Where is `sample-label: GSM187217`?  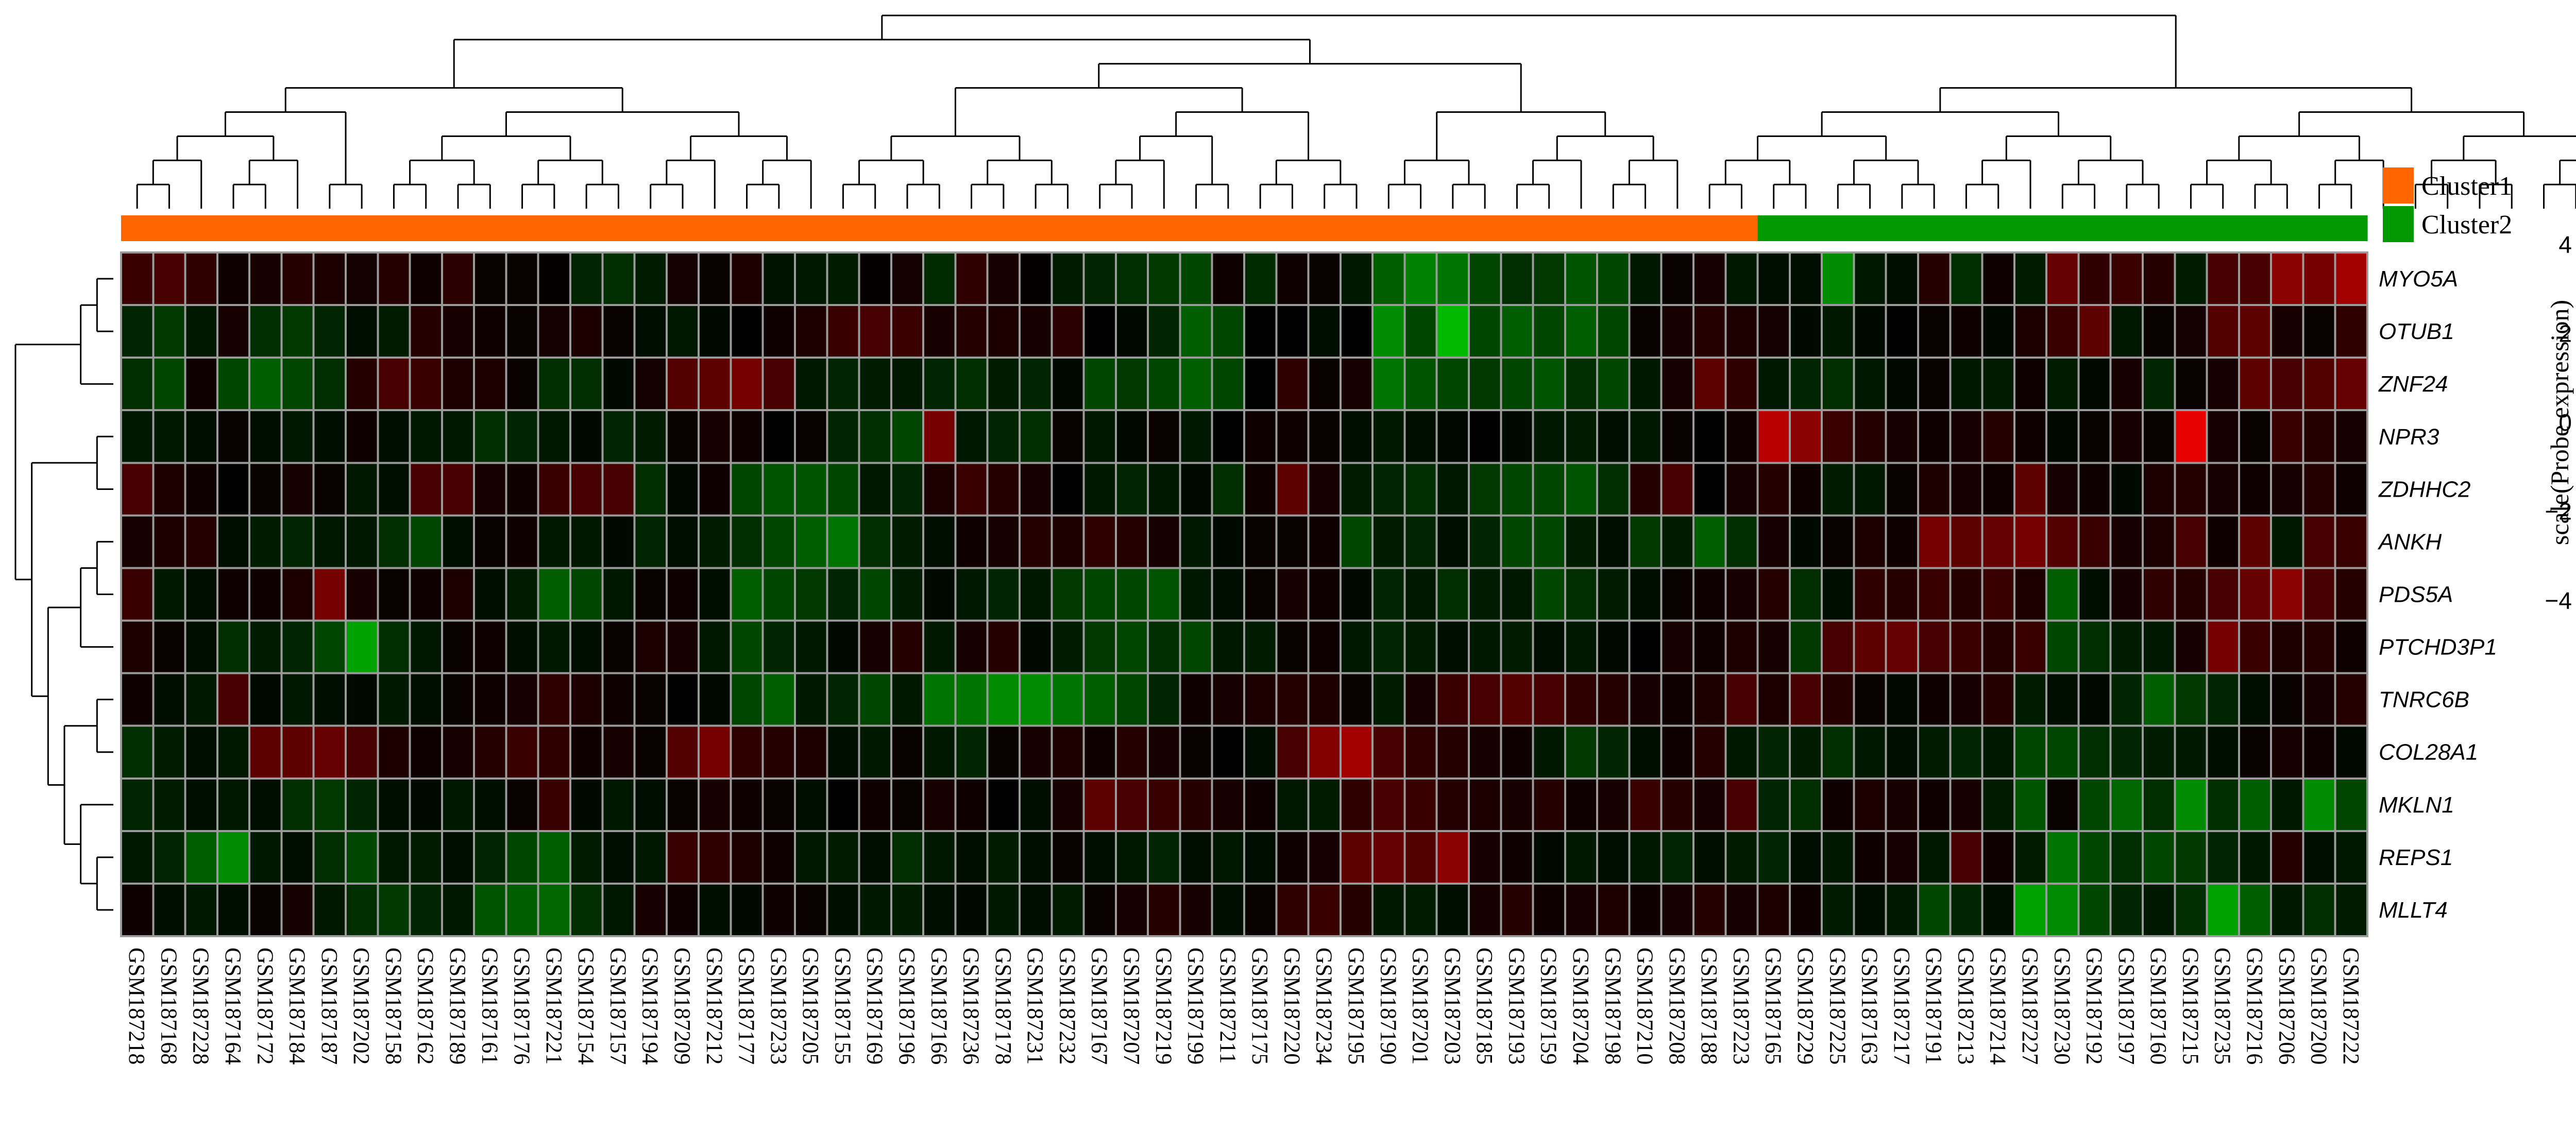 sample-label: GSM187217 is located at coordinates (1901, 1006).